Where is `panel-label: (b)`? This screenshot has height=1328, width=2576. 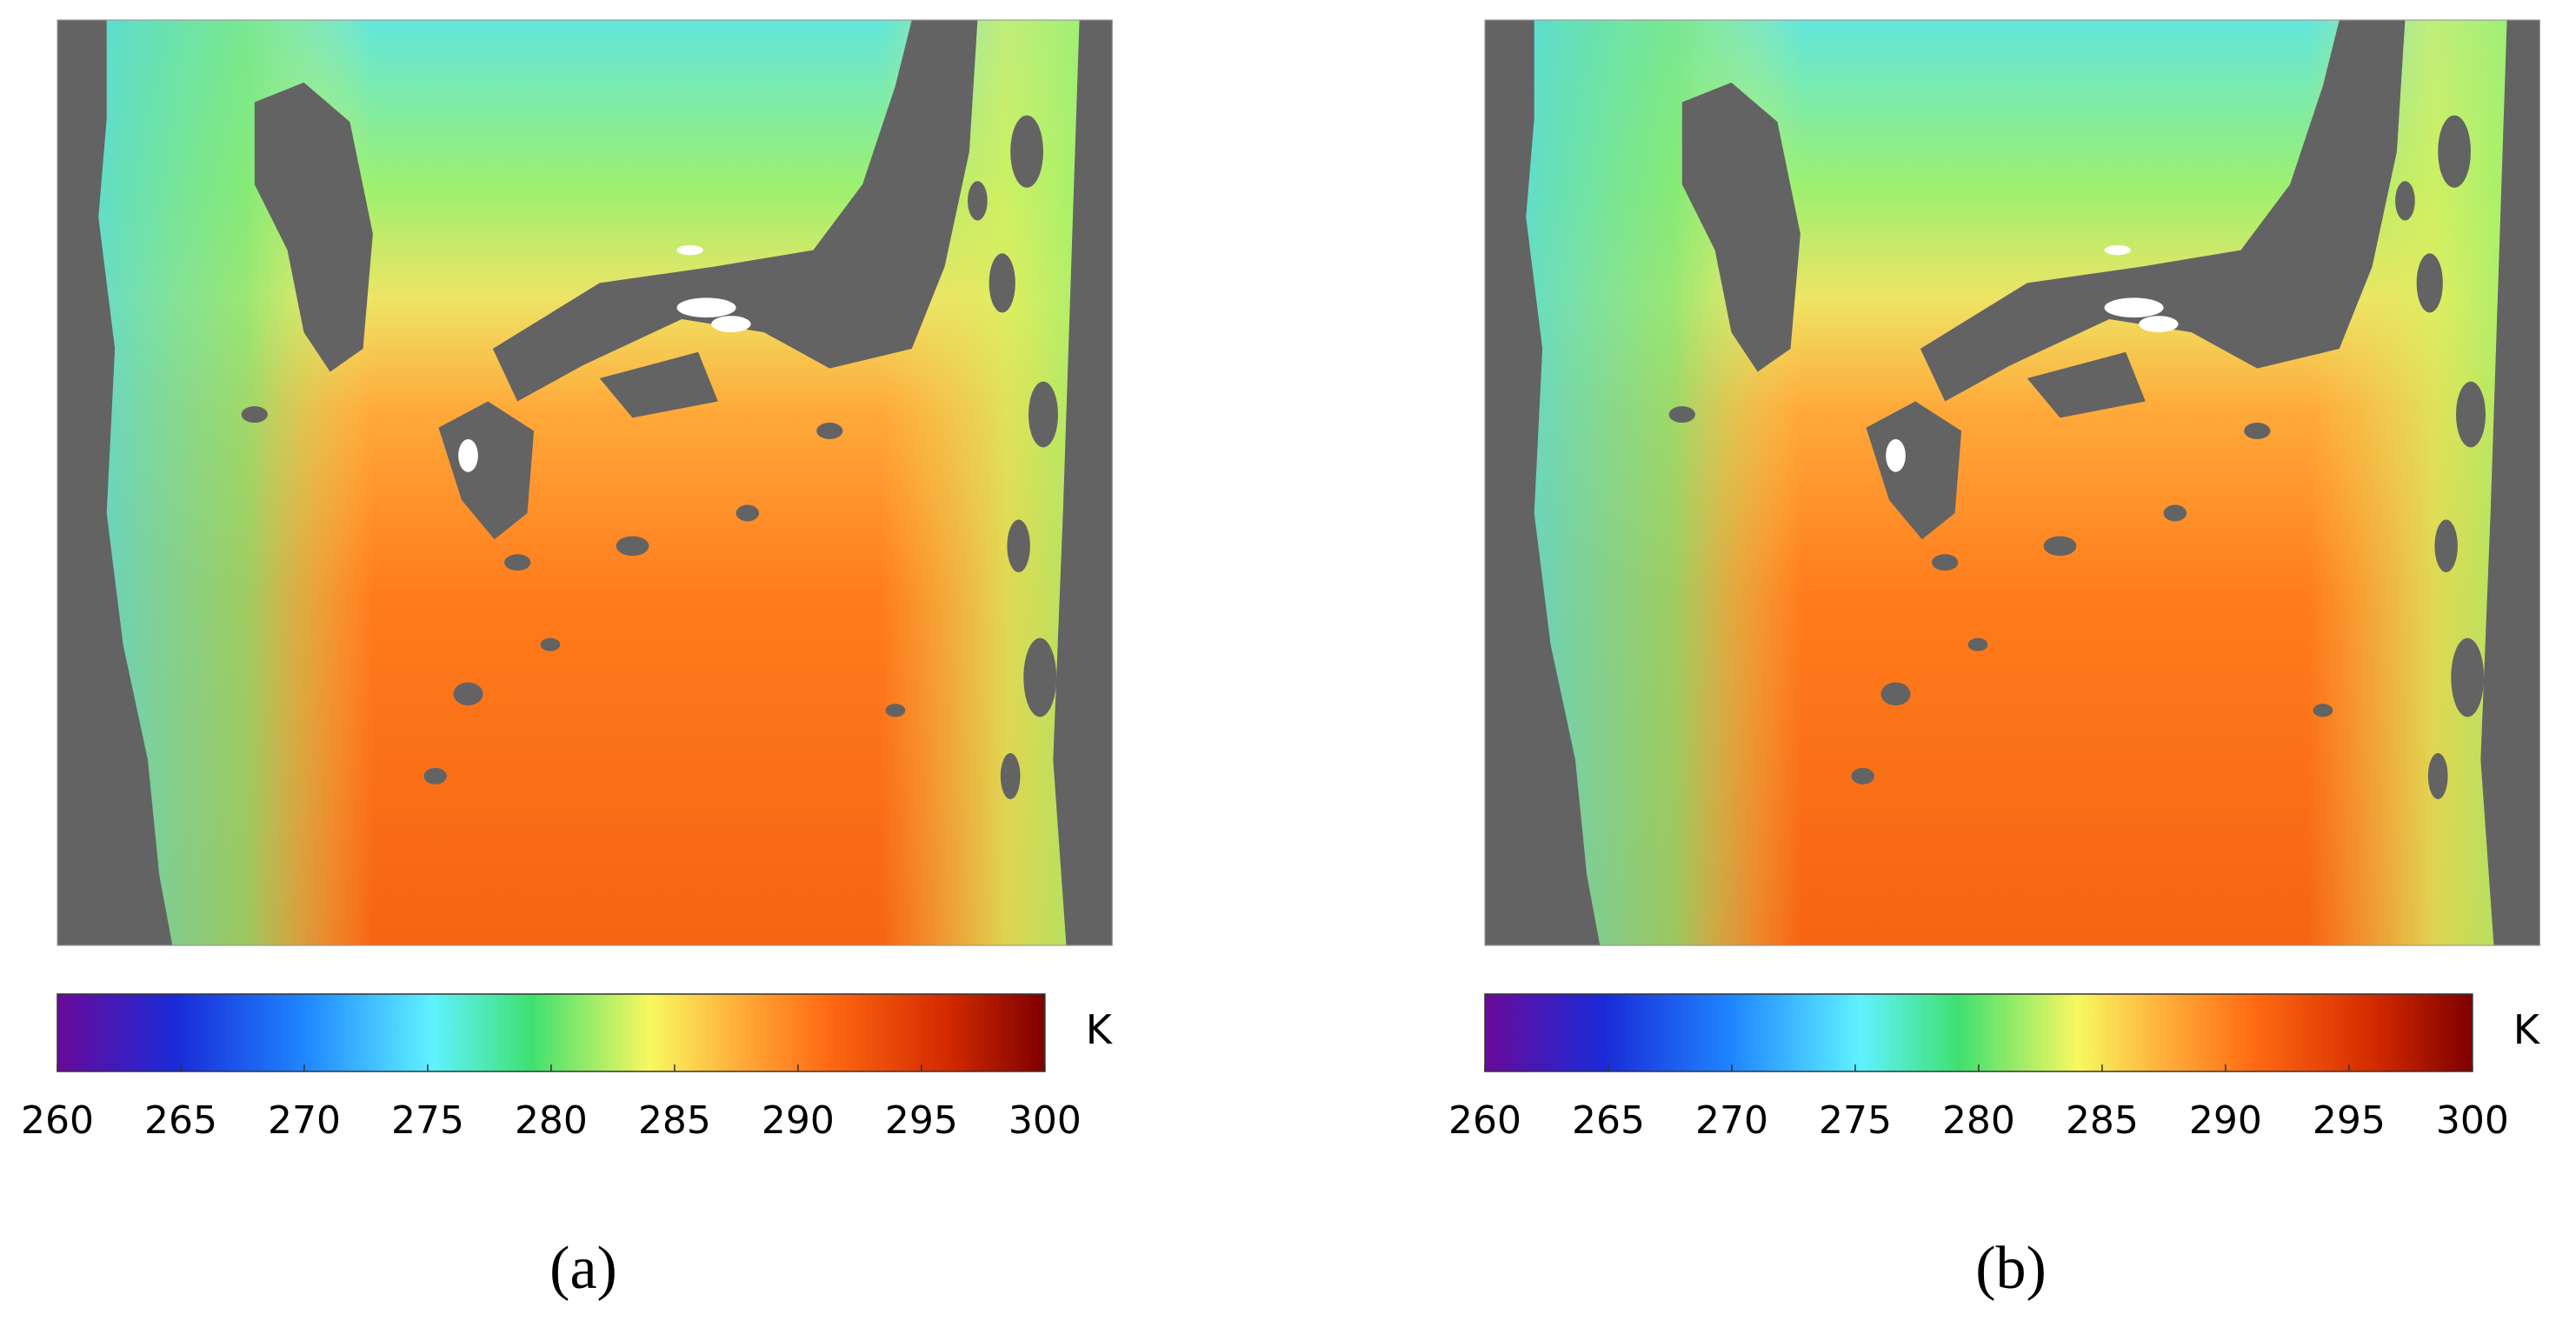
panel-label: (b) is located at coordinates (2011, 1268).